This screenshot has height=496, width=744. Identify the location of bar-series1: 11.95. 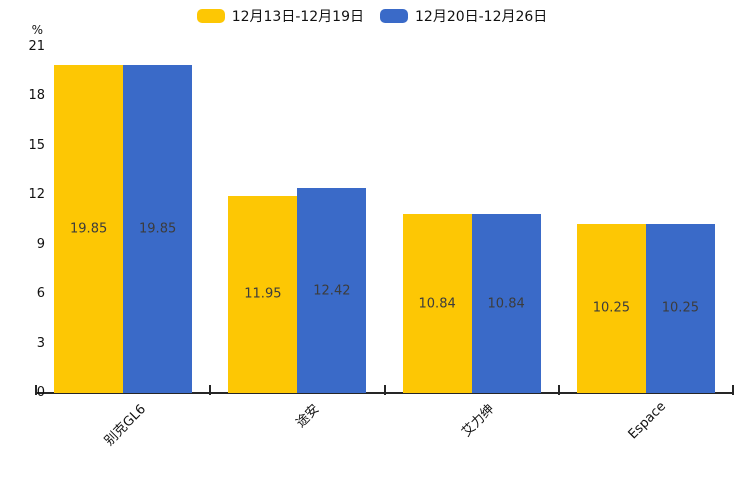
(263, 294).